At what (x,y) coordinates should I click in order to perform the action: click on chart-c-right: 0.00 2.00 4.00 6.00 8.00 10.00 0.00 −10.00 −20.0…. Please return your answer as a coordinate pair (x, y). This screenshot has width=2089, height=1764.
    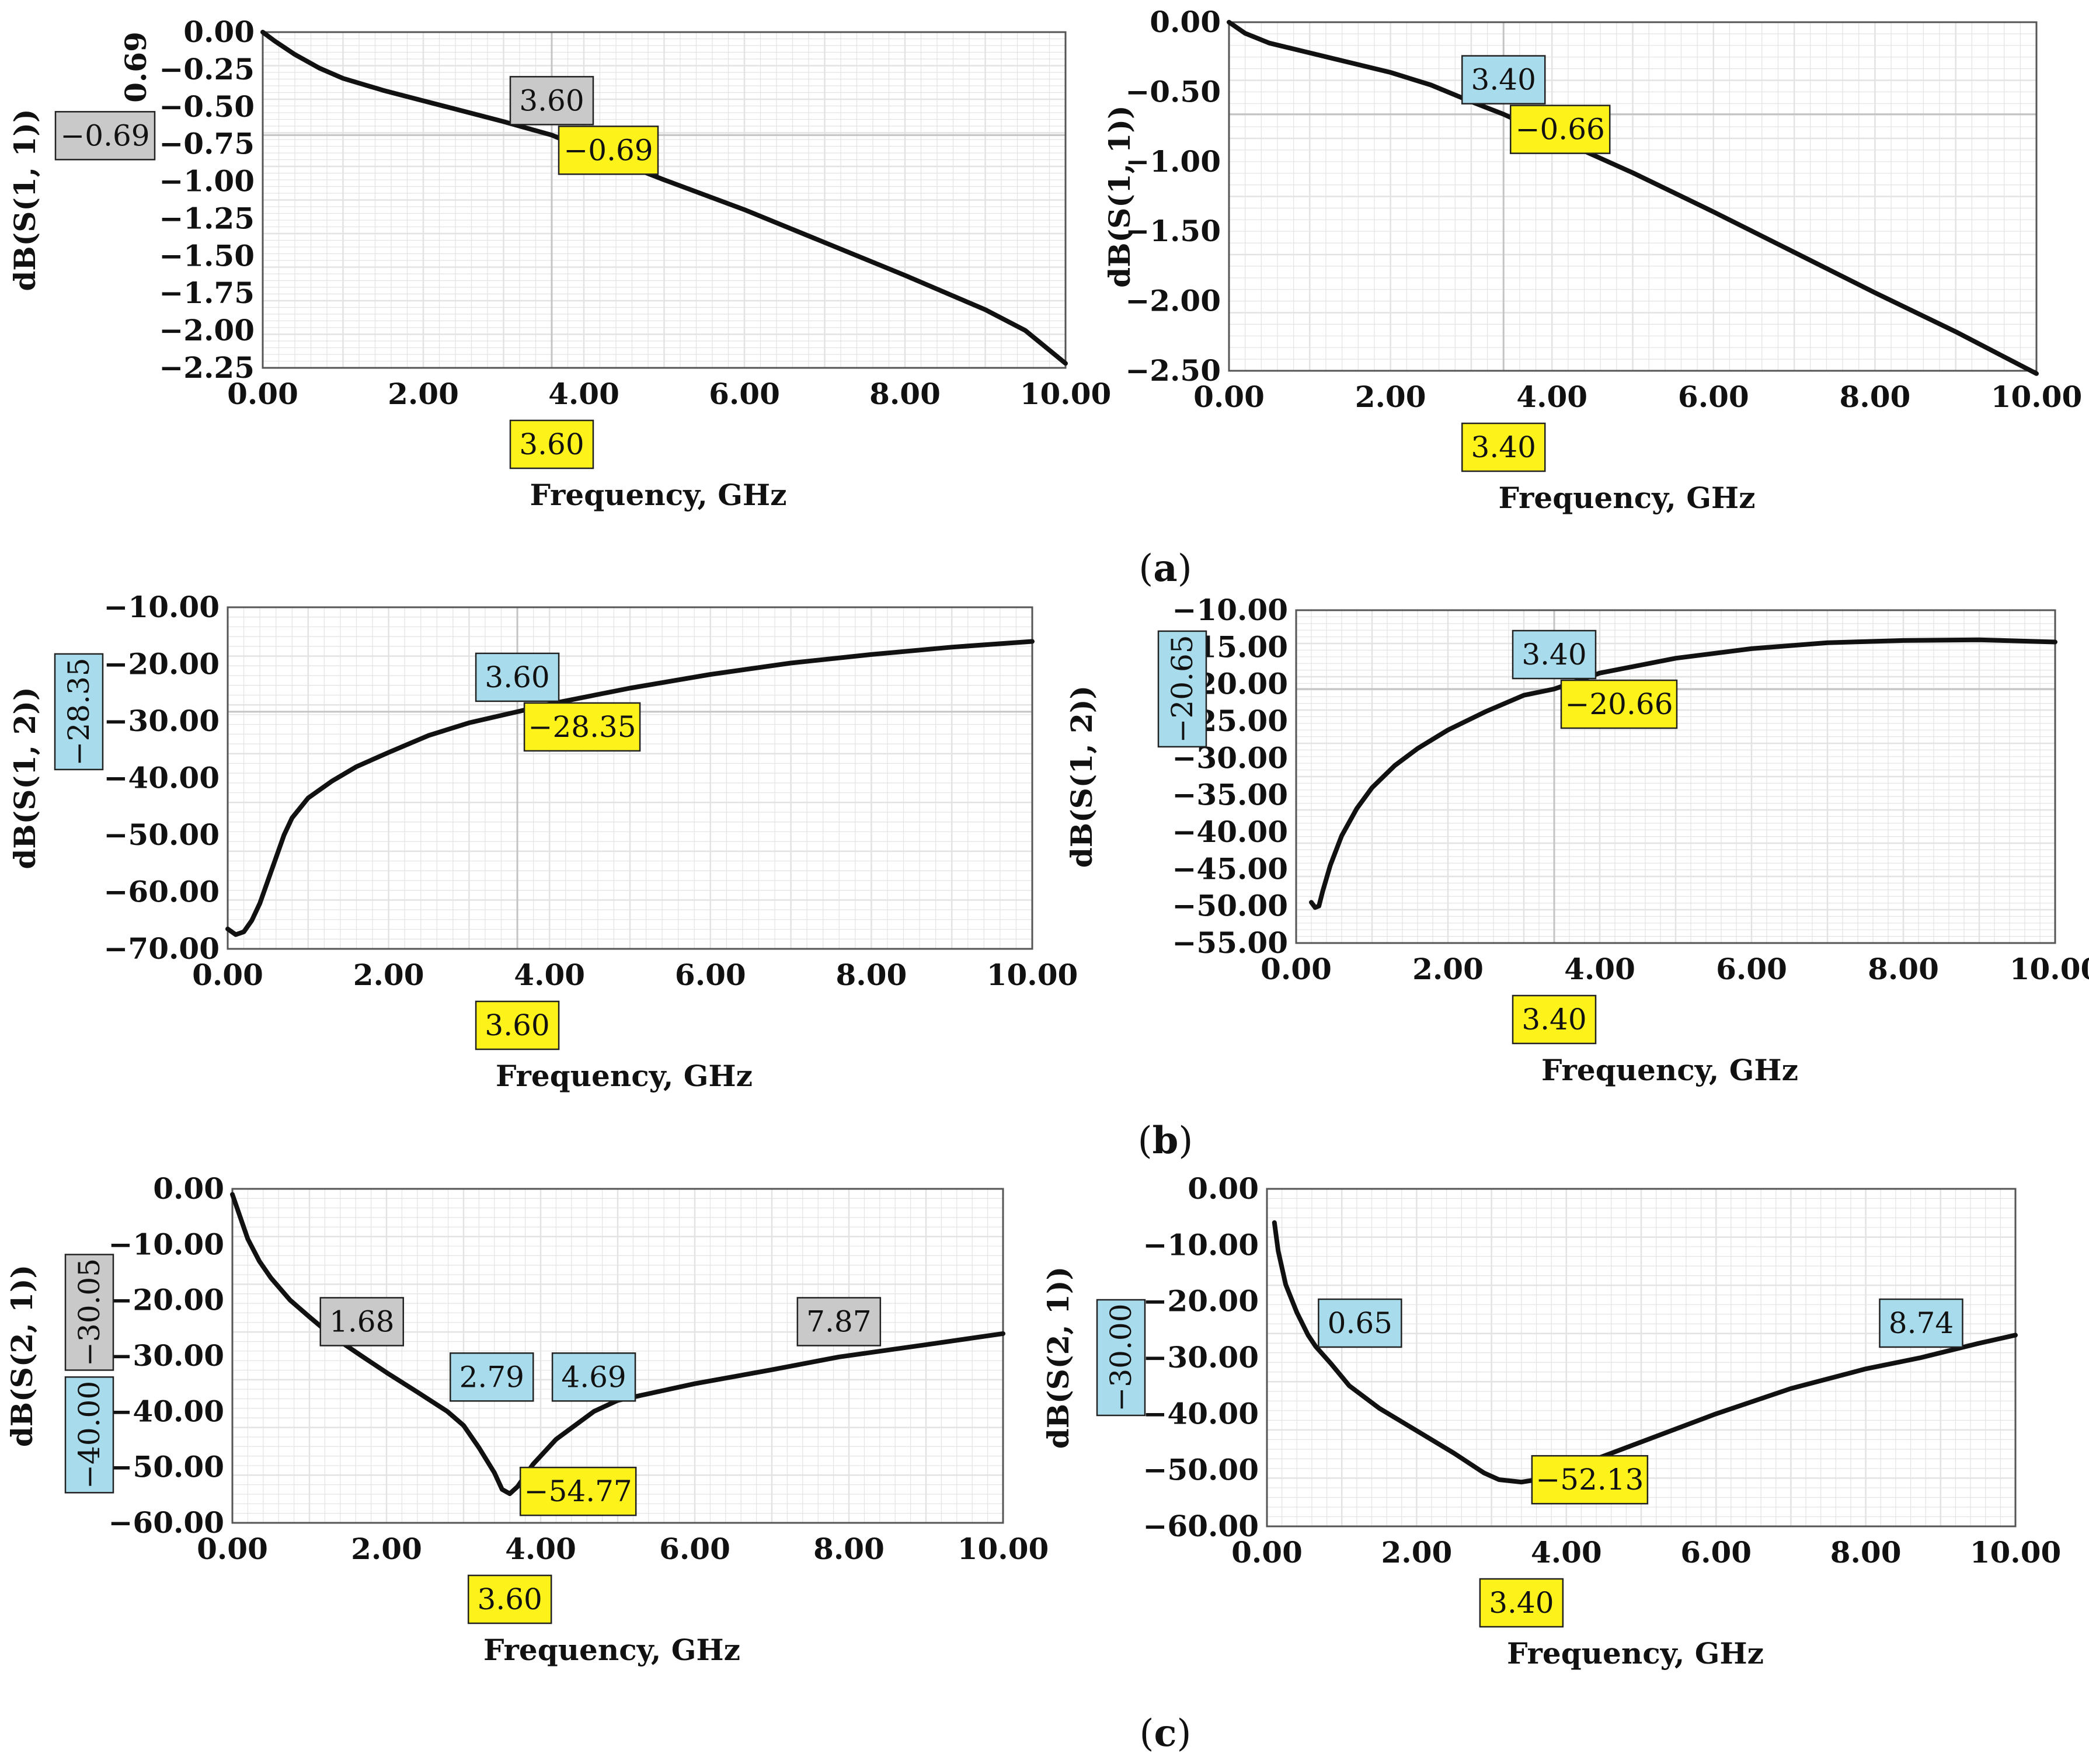
    Looking at the image, I should click on (1551, 1421).